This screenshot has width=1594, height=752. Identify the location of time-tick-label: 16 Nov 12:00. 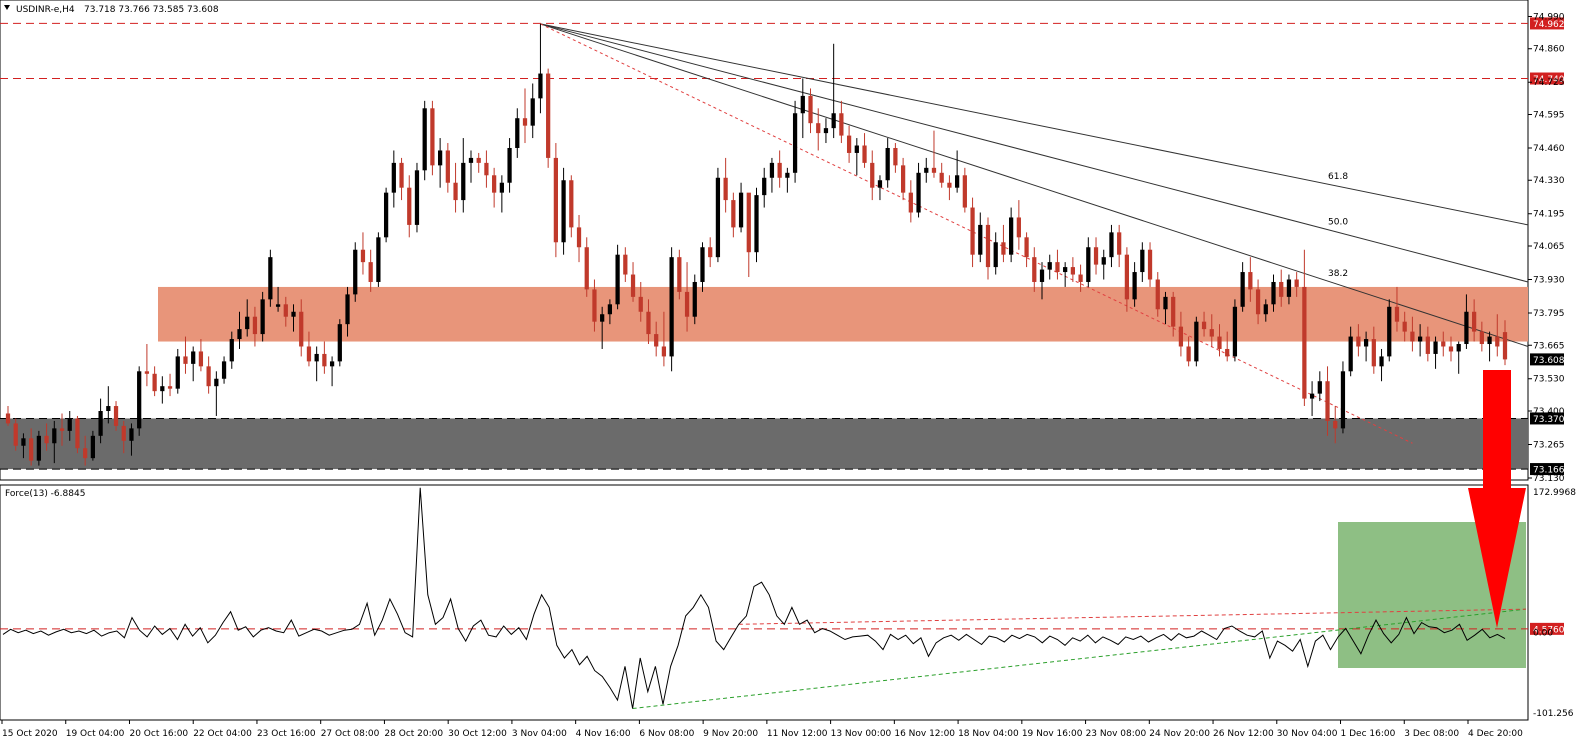
(924, 734).